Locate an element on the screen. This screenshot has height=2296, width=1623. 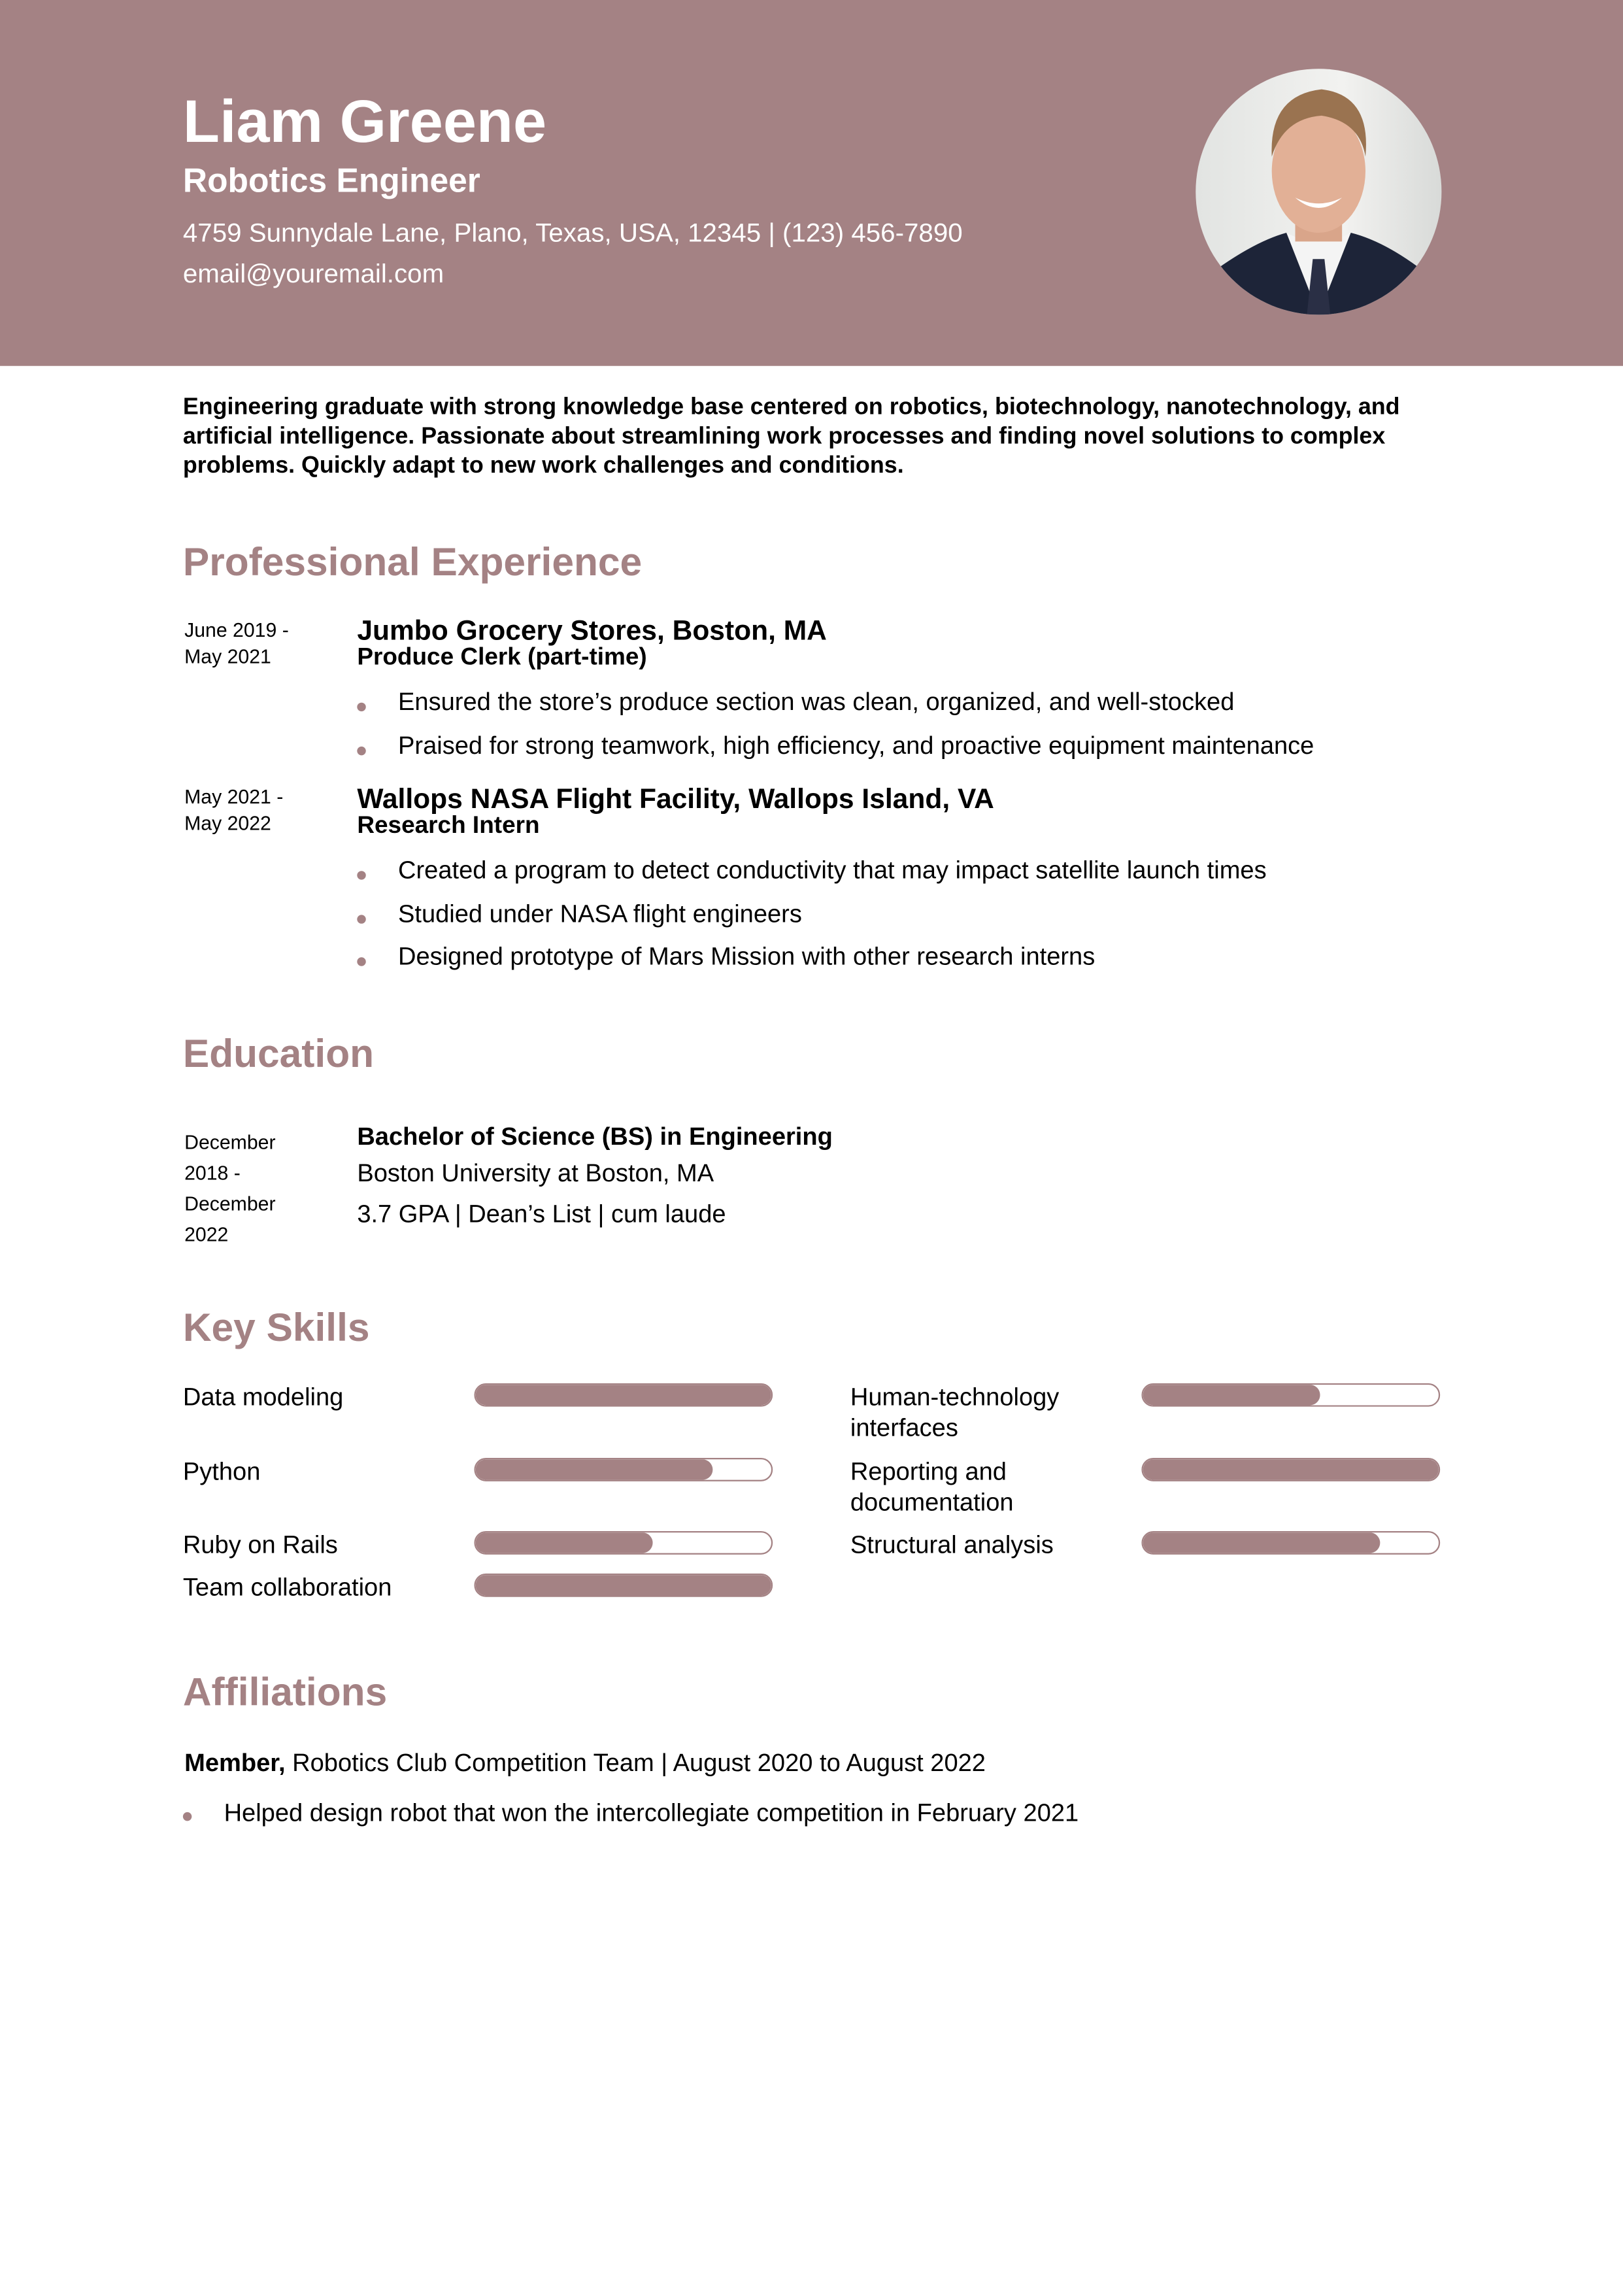
date-start: May 2021 - is located at coordinates (234, 797).